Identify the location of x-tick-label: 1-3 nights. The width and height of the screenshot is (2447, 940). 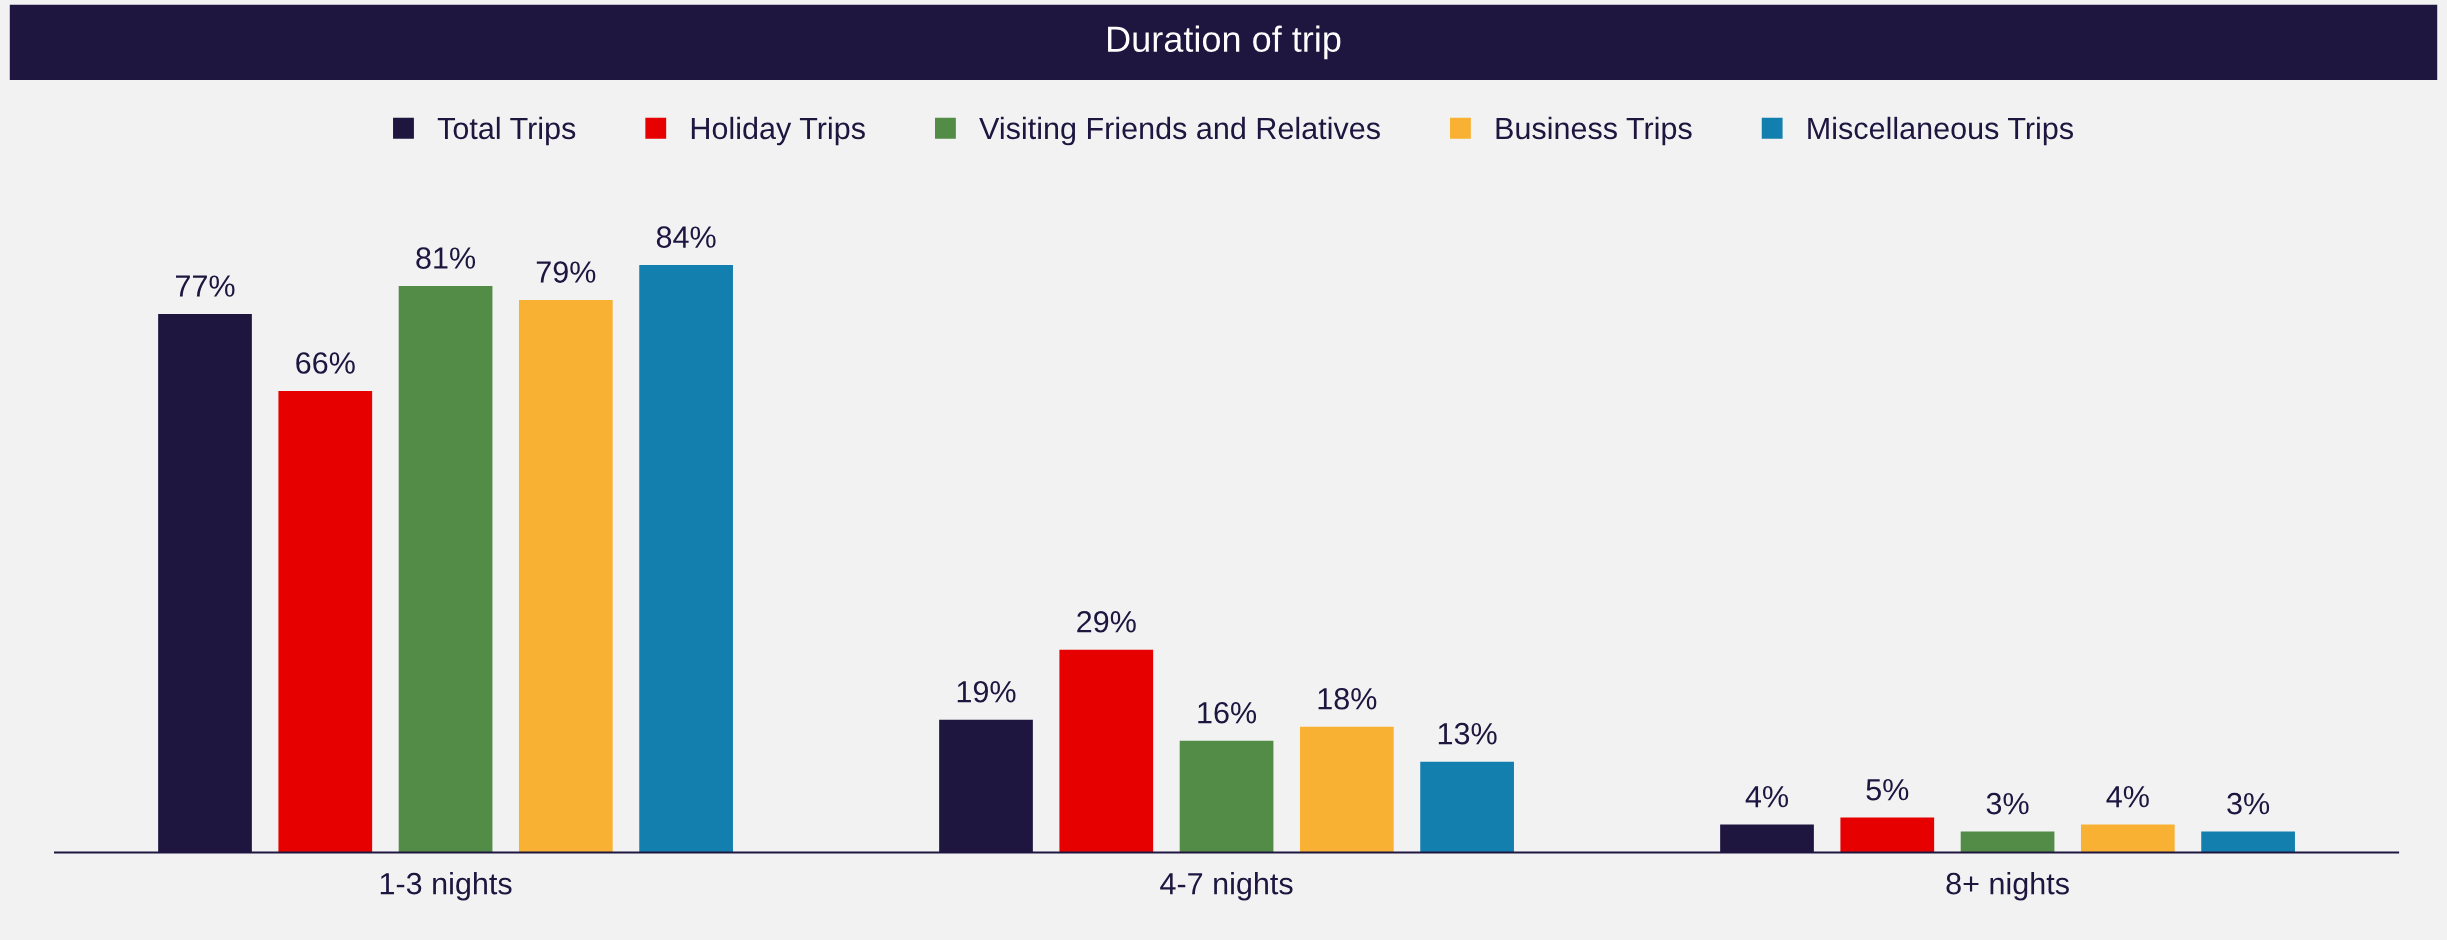
(446, 886).